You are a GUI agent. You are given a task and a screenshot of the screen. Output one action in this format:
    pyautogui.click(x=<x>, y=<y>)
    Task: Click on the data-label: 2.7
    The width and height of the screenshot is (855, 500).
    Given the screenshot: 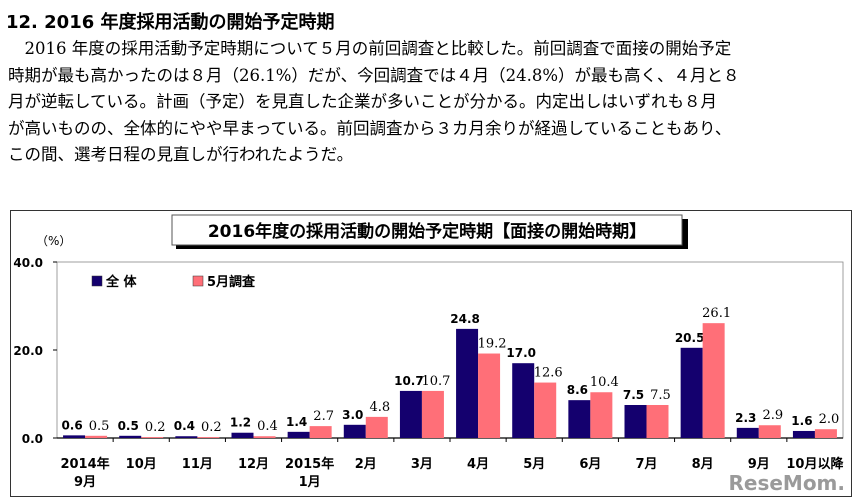 What is the action you would take?
    pyautogui.click(x=323, y=416)
    